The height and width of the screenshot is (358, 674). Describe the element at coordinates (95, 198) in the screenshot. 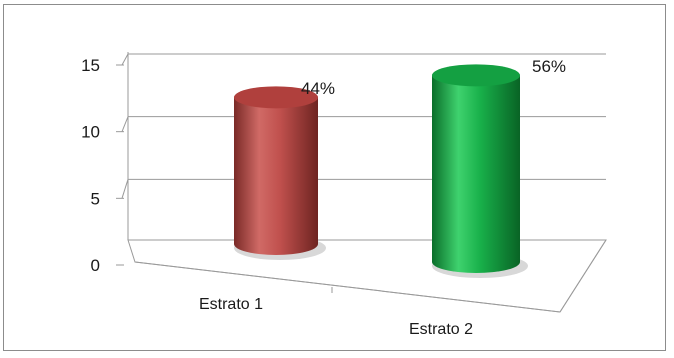

I see `y-tick-label: 5` at that location.